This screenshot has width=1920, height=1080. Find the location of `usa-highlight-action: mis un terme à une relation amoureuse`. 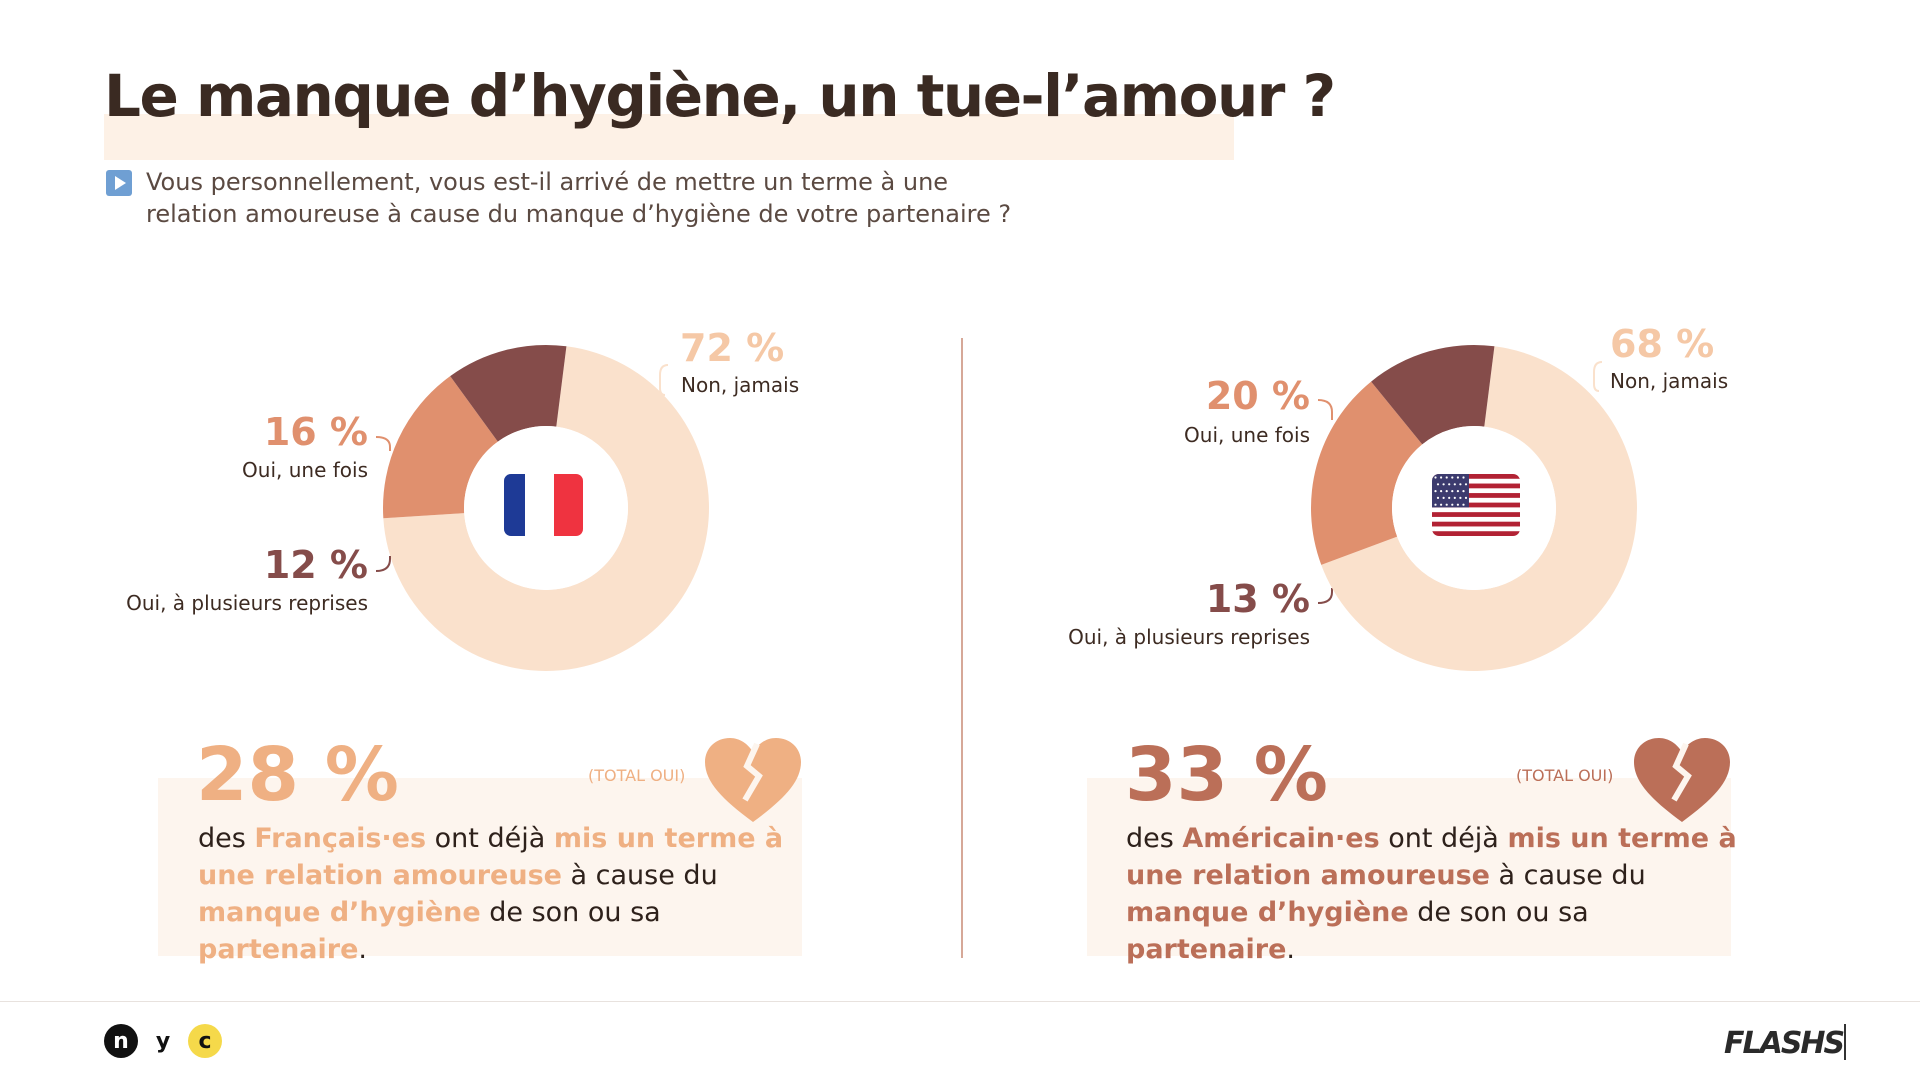

usa-highlight-action: mis un terme à une relation amoureuse is located at coordinates (1431, 857).